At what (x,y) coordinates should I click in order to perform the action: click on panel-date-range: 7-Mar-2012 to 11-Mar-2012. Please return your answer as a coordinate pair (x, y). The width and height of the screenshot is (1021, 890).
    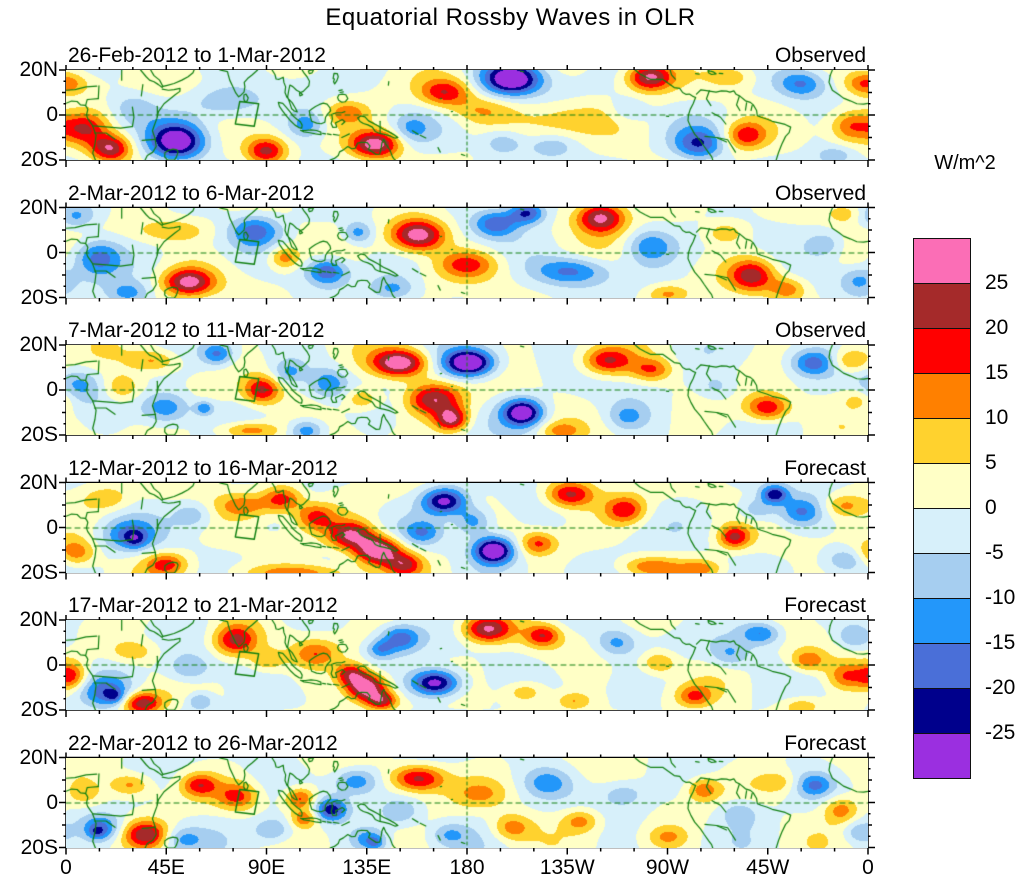
    Looking at the image, I should click on (196, 330).